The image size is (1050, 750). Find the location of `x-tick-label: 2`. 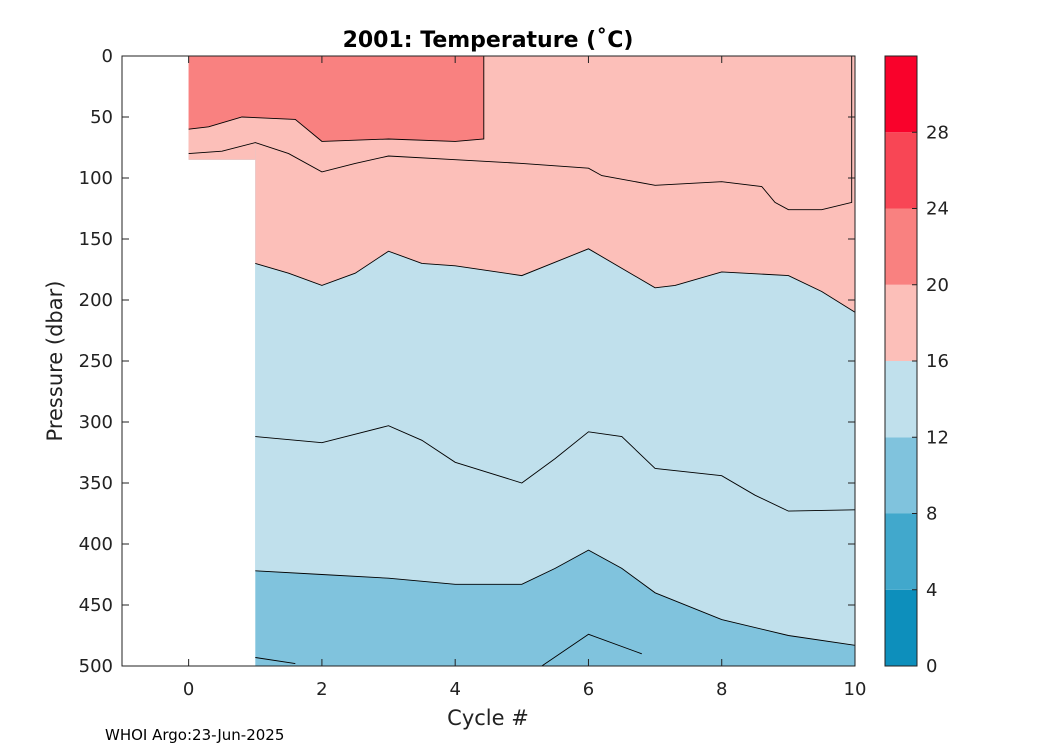

x-tick-label: 2 is located at coordinates (321, 689).